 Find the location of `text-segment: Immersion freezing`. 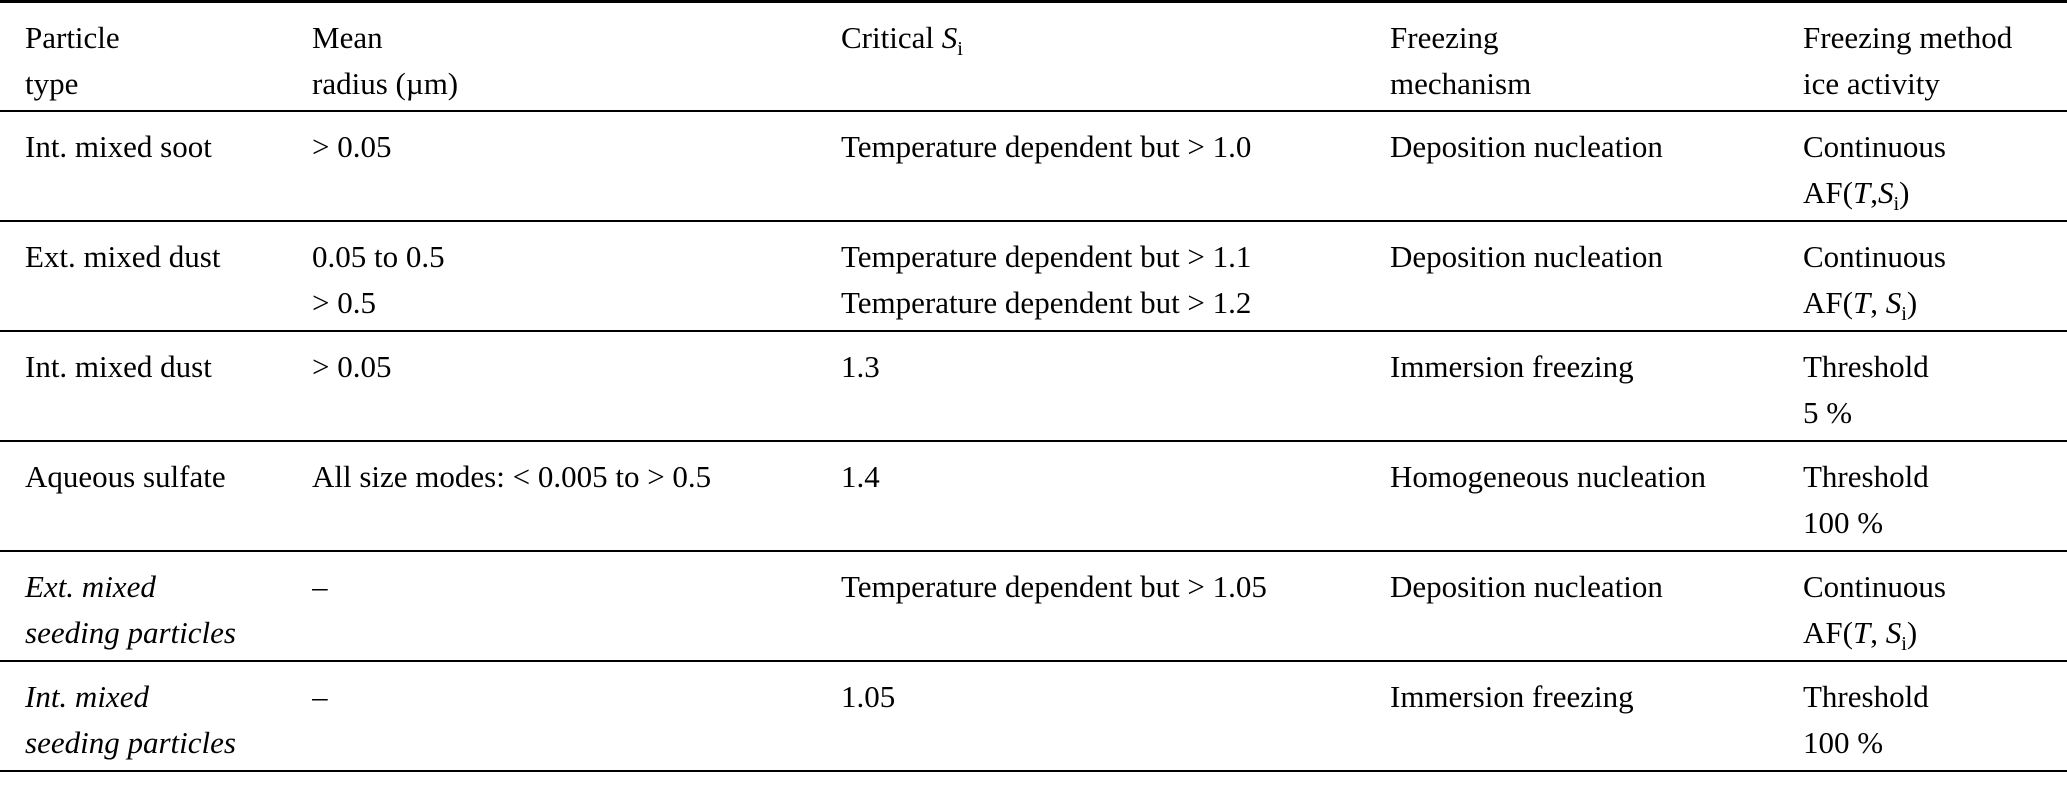

text-segment: Immersion freezing is located at coordinates (1512, 696).